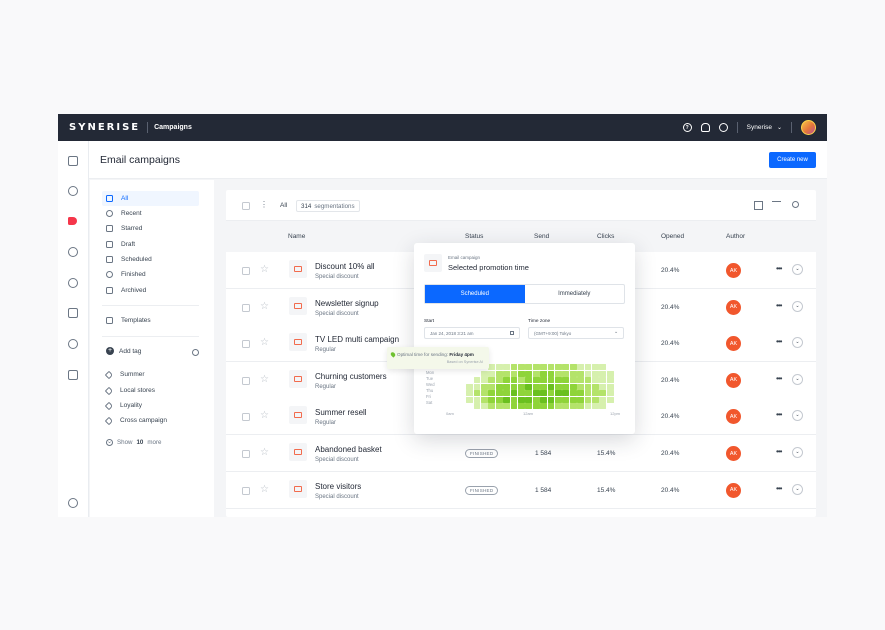 This screenshot has width=885, height=630. What do you see at coordinates (430, 378) in the screenshot?
I see `day-label: Tue` at bounding box center [430, 378].